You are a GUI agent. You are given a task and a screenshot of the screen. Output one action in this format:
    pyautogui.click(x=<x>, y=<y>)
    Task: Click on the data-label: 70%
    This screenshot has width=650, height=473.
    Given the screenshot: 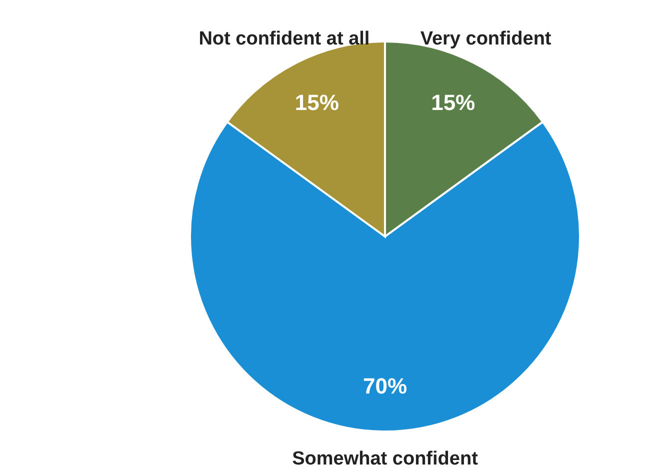 What is the action you would take?
    pyautogui.click(x=385, y=386)
    